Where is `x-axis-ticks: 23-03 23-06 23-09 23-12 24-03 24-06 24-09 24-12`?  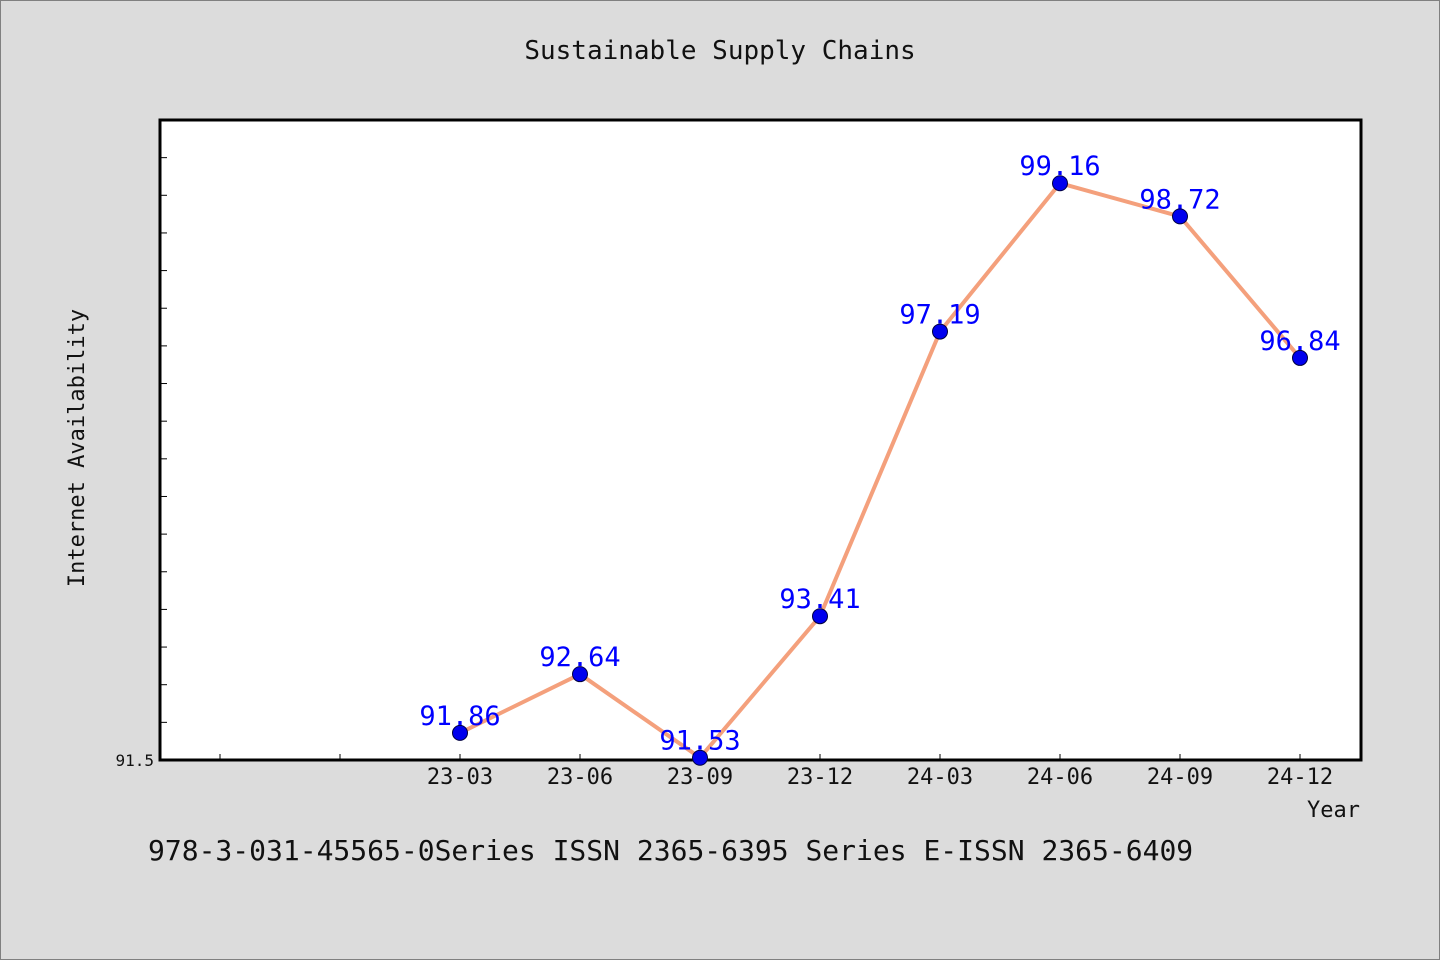 x-axis-ticks: 23-03 23-06 23-09 23-12 24-03 24-06 24-09 24-12 is located at coordinates (776, 772).